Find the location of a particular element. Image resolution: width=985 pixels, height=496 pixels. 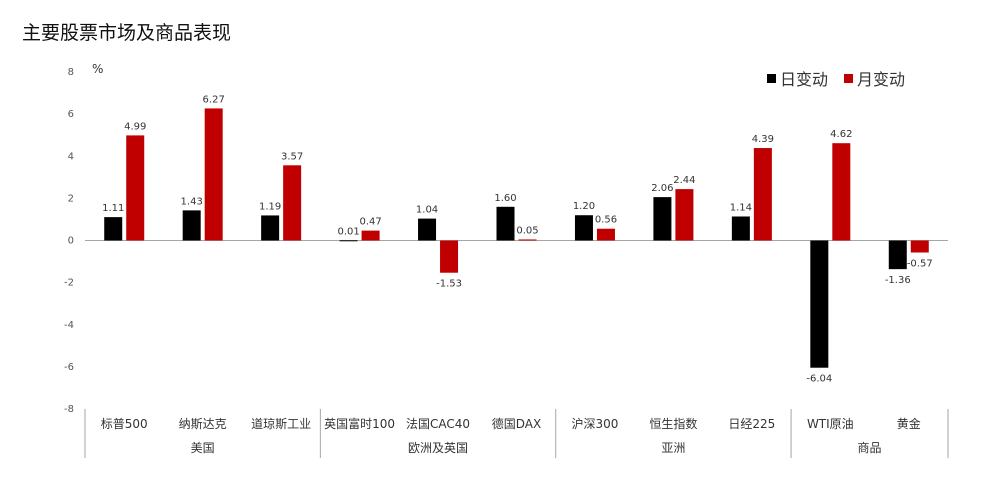

y-tick-label: -8 is located at coordinates (69, 409).